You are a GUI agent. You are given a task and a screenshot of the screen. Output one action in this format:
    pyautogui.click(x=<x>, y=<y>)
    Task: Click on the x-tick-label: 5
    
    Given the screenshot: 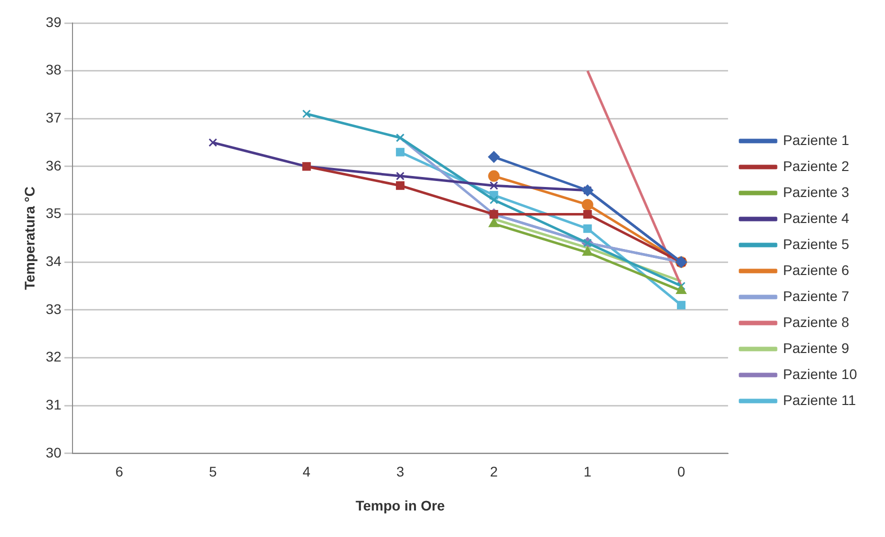 What is the action you would take?
    pyautogui.click(x=212, y=472)
    